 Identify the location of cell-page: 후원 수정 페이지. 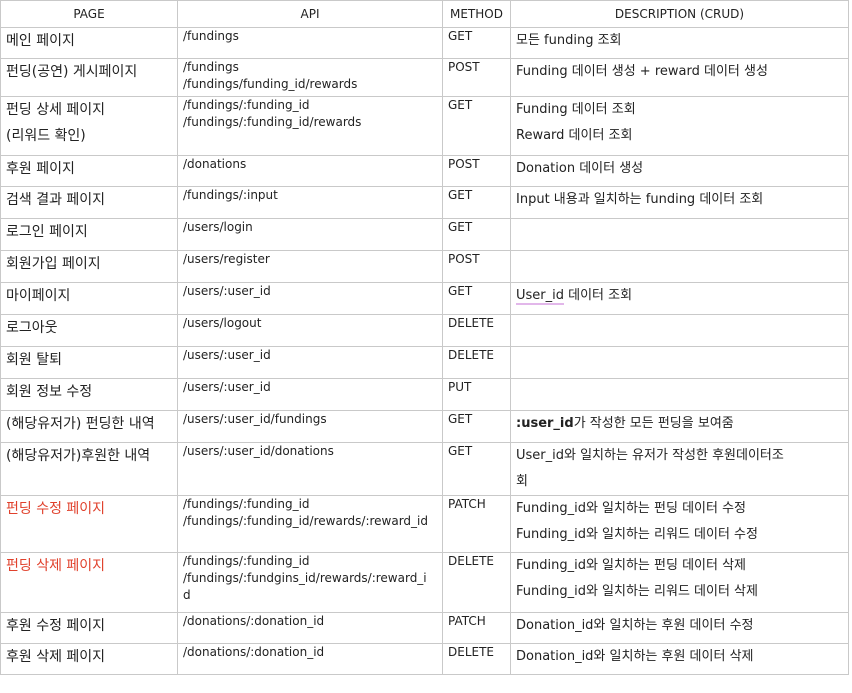
(89, 628).